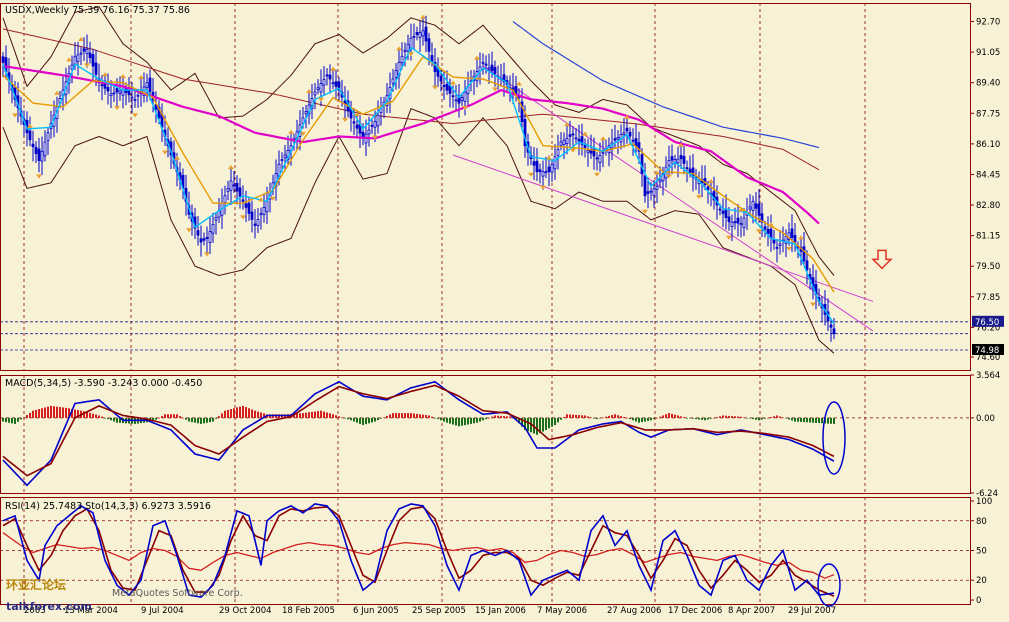 Image resolution: width=1009 pixels, height=622 pixels. I want to click on macd-highlight-ellipse, so click(834, 438).